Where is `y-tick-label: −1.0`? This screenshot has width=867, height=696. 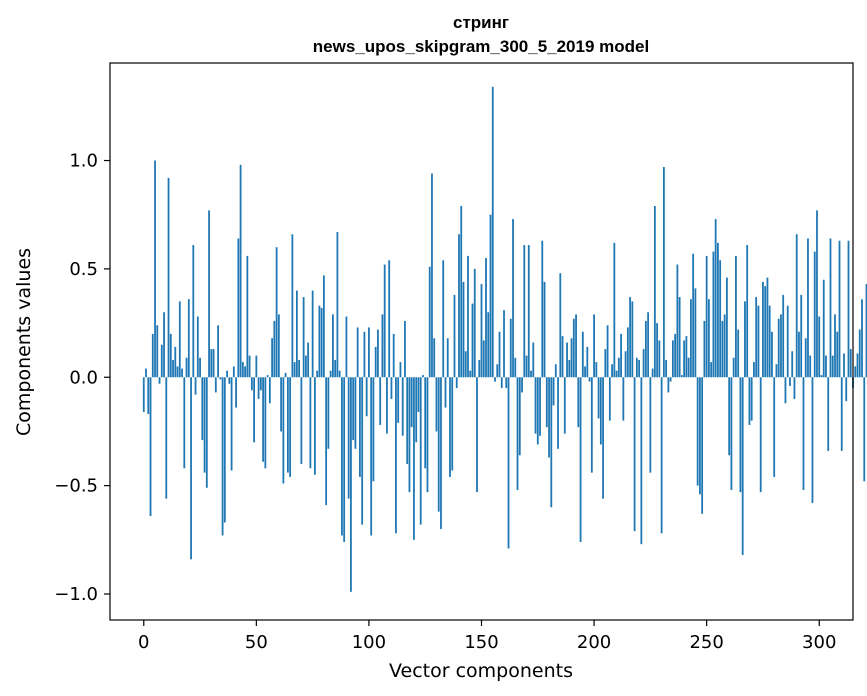 y-tick-label: −1.0 is located at coordinates (76, 594).